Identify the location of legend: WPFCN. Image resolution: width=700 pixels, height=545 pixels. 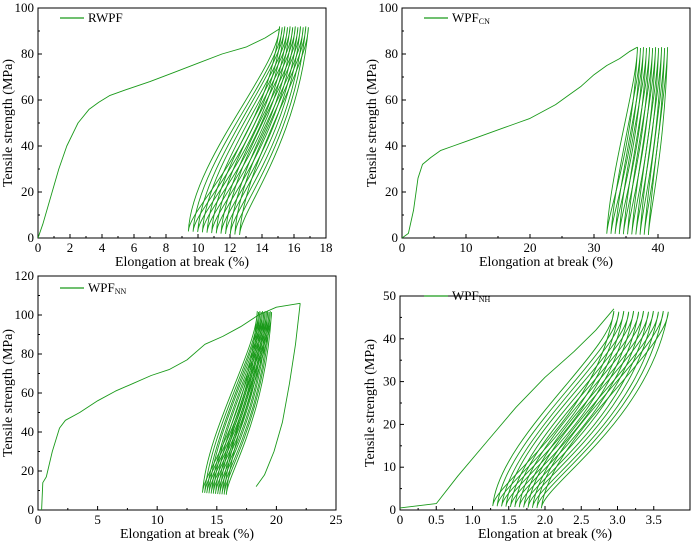
(457, 18).